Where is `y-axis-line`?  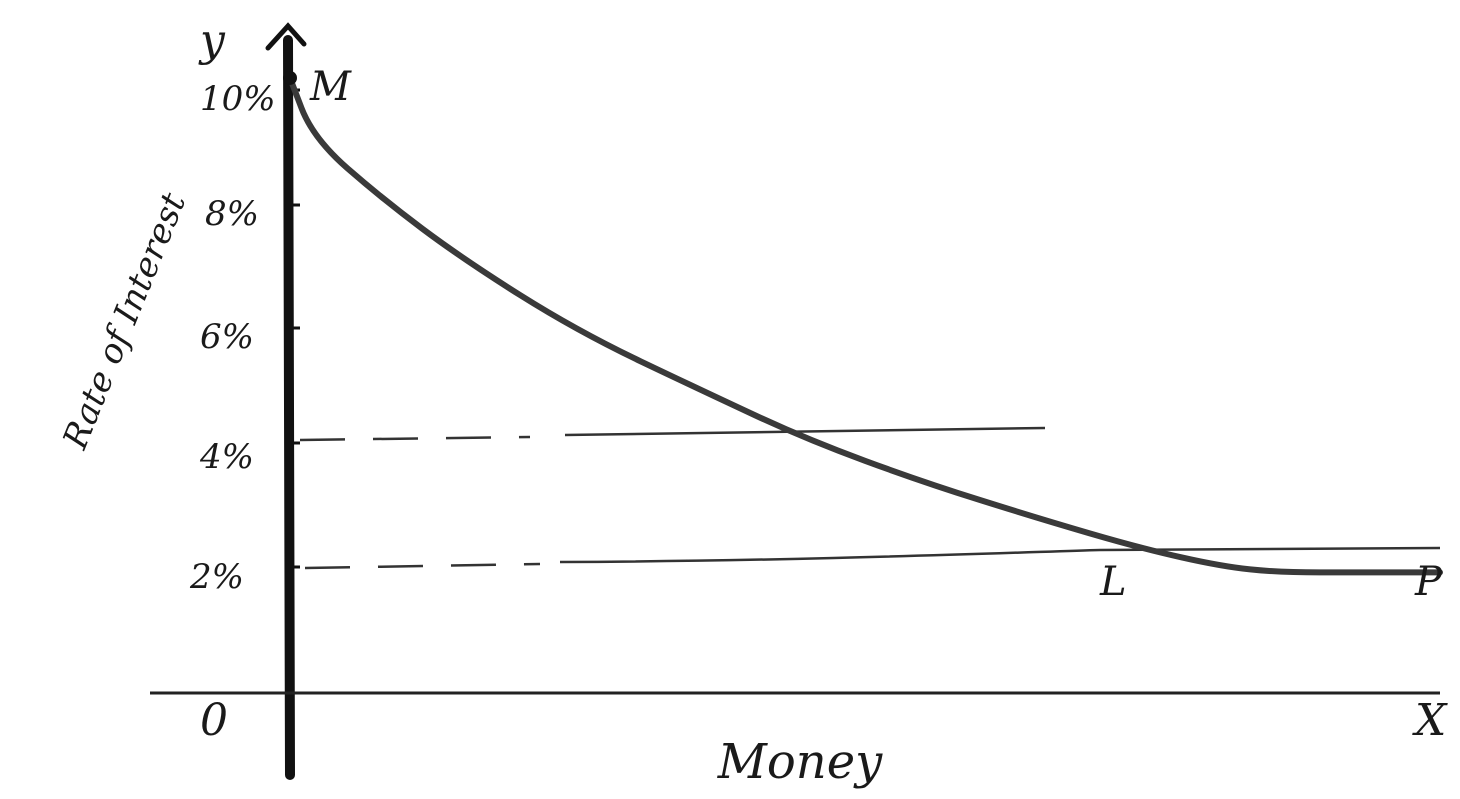 y-axis-line is located at coordinates (289, 407).